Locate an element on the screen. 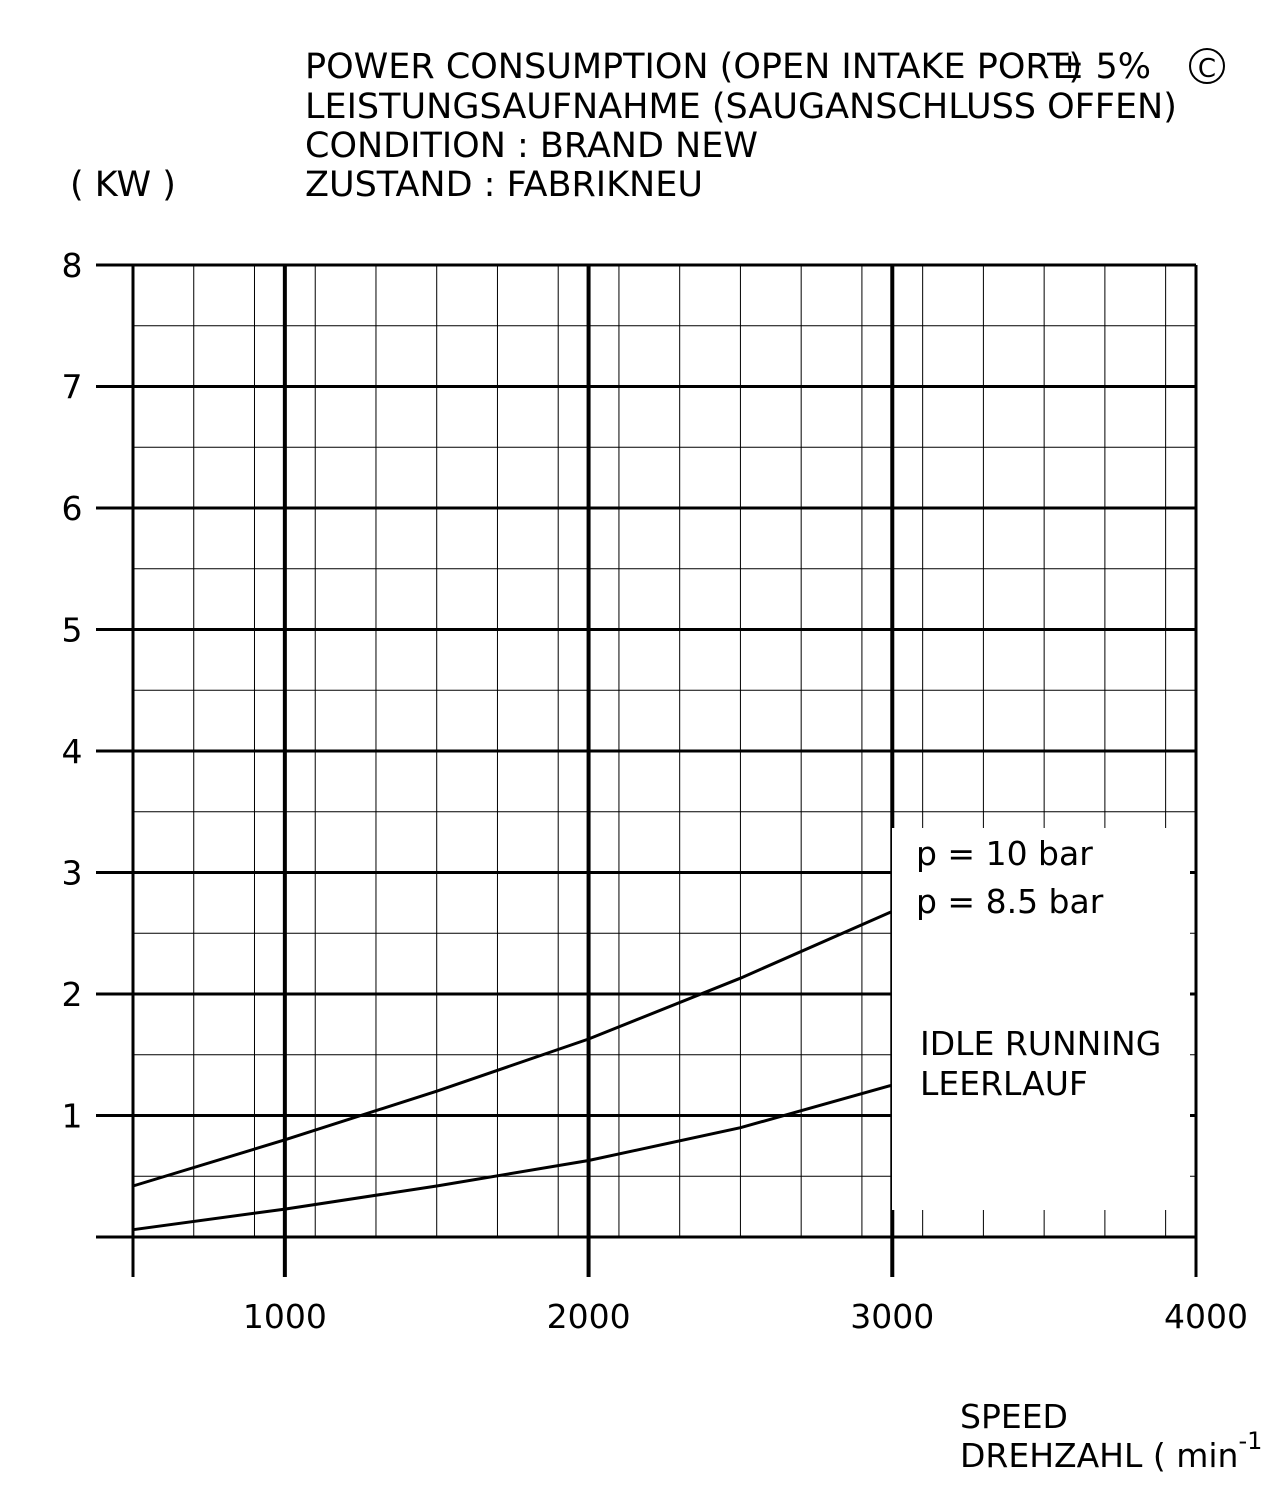  copyright-letter: C is located at coordinates (1207, 69).